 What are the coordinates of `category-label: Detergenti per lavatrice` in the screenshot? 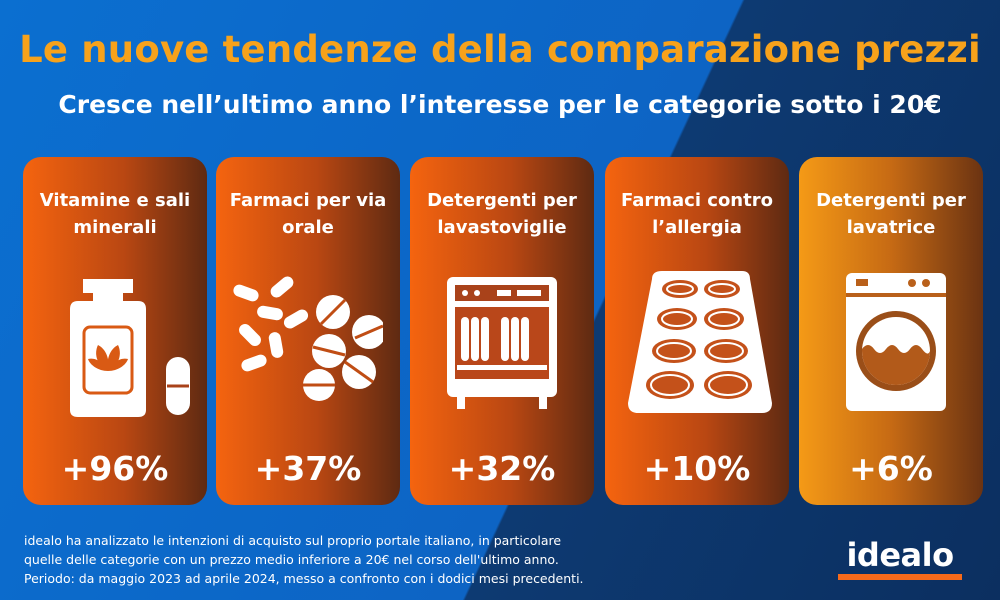 It's located at (891, 214).